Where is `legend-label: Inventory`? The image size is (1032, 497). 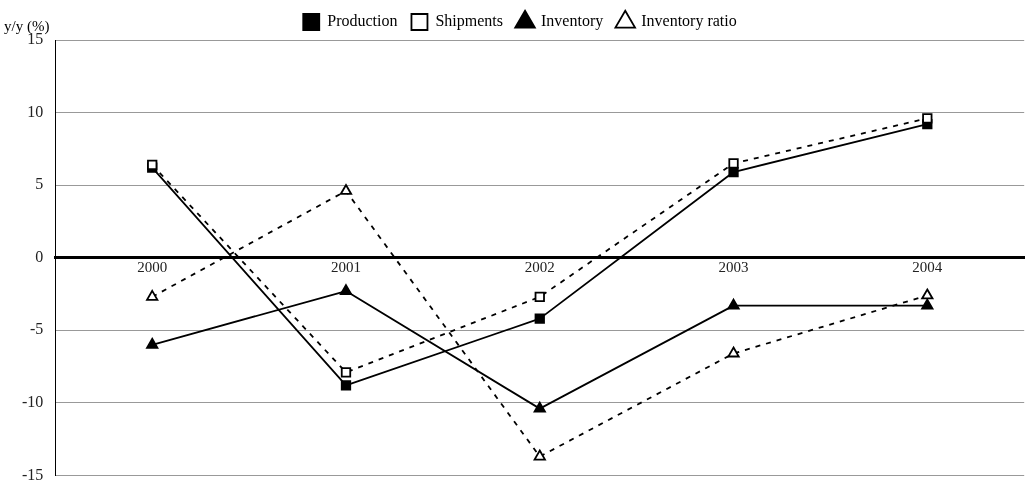
legend-label: Inventory is located at coordinates (572, 21).